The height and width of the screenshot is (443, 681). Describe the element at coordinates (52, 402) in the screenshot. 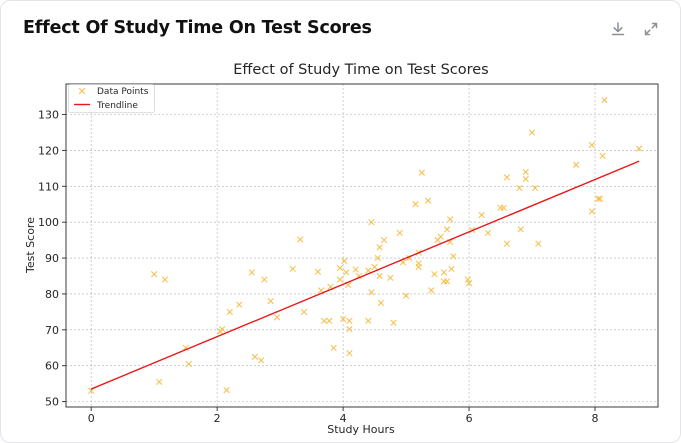

I see `y-tick-label: 50` at that location.